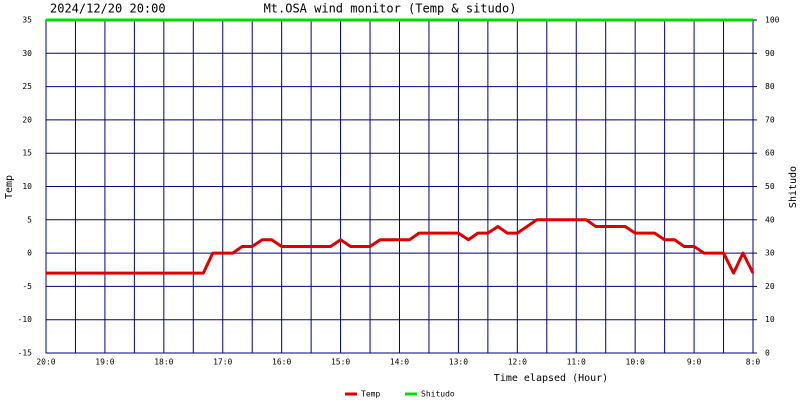  Describe the element at coordinates (770, 186) in the screenshot. I see `y2-tick-label: 50` at that location.